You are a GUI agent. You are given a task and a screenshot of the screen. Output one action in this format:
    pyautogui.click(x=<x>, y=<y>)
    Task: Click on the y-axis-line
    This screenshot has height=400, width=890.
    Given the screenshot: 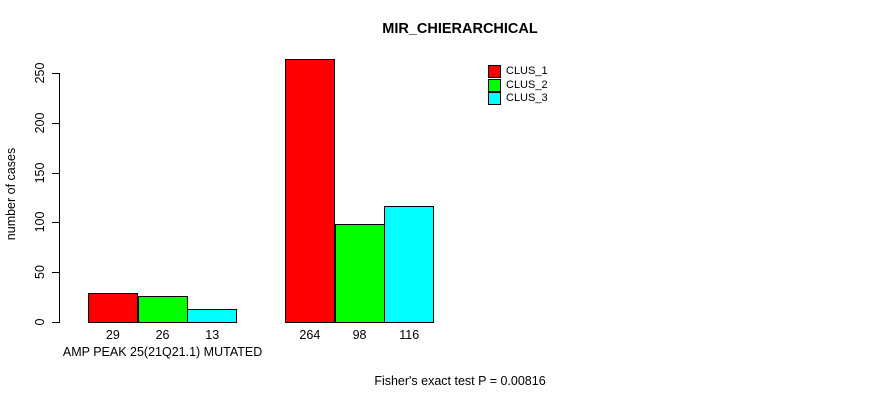 What is the action you would take?
    pyautogui.click(x=59, y=198)
    